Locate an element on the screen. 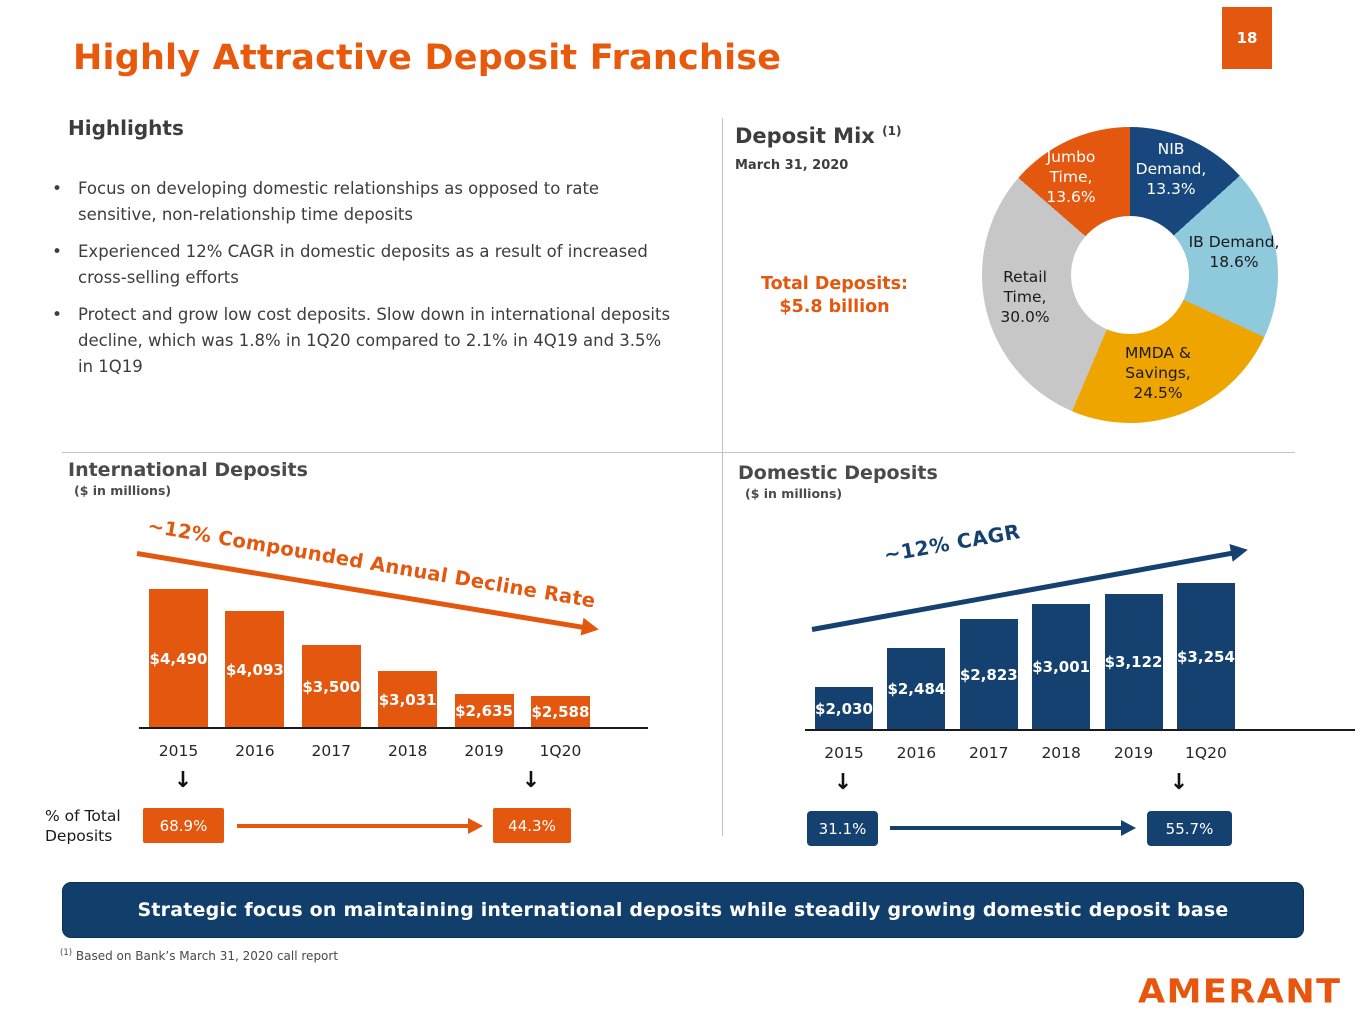 Image resolution: width=1365 pixels, height=1024 pixels. horizontal-divider is located at coordinates (678, 452).